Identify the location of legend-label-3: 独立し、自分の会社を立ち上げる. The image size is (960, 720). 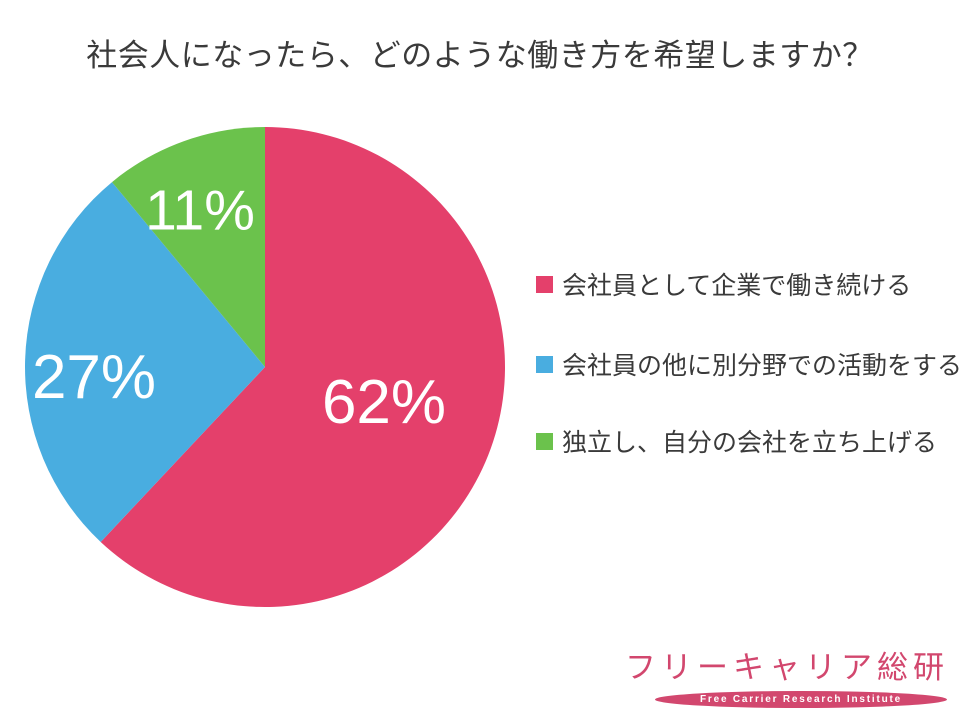
(750, 443).